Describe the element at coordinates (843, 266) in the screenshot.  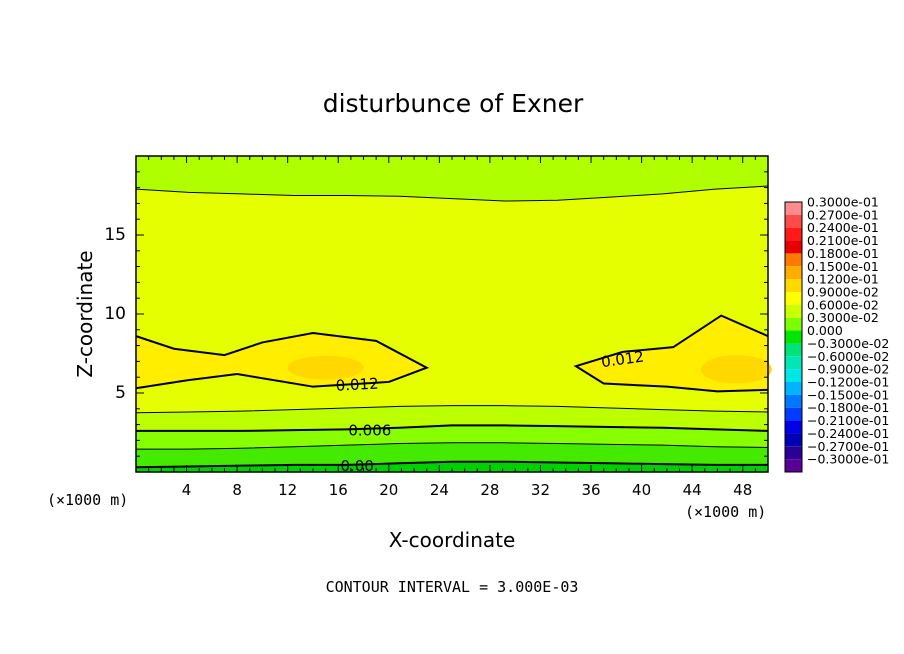
I see `colorbar-label: 0.1500e-01` at that location.